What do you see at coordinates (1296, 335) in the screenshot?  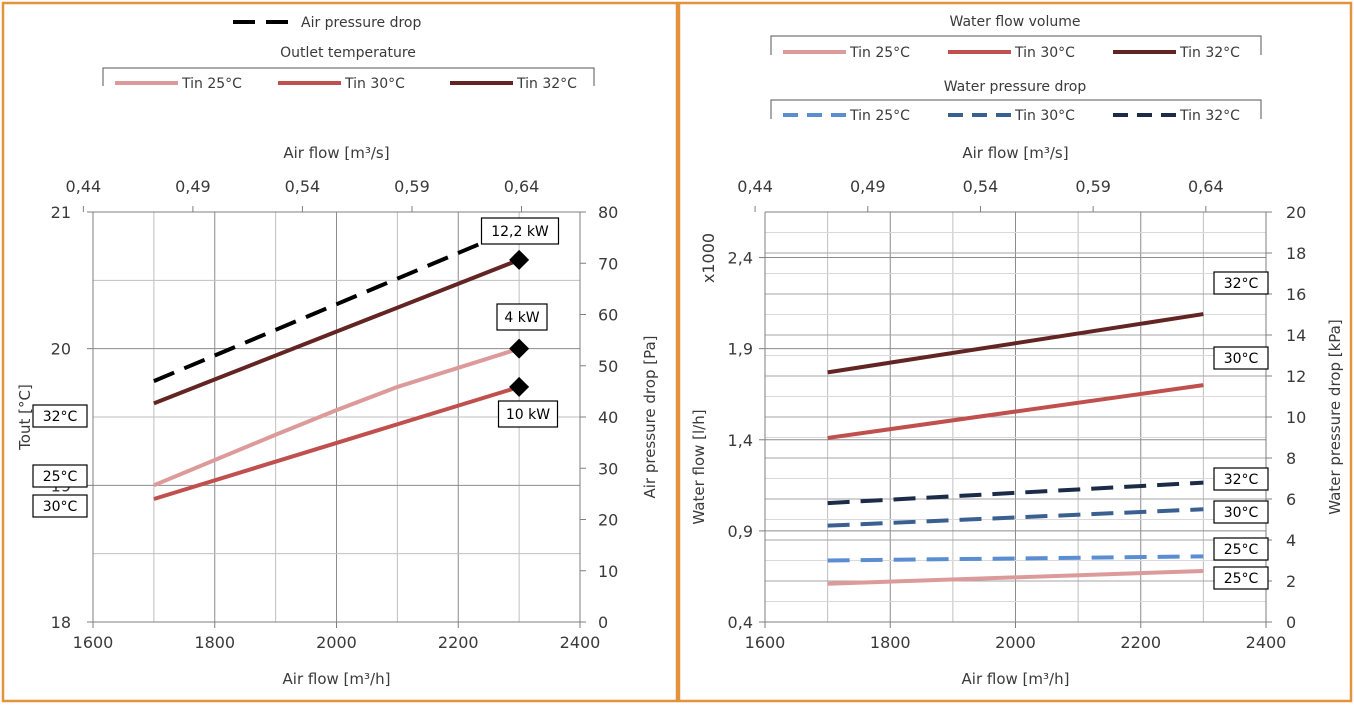 I see `y2-tick-label: 14` at bounding box center [1296, 335].